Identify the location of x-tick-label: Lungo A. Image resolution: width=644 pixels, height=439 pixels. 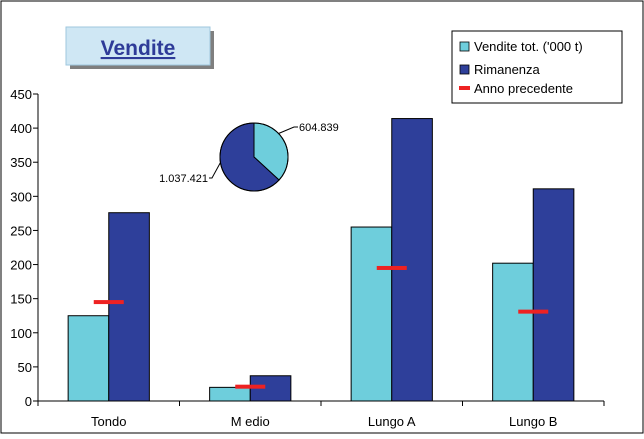
(392, 421).